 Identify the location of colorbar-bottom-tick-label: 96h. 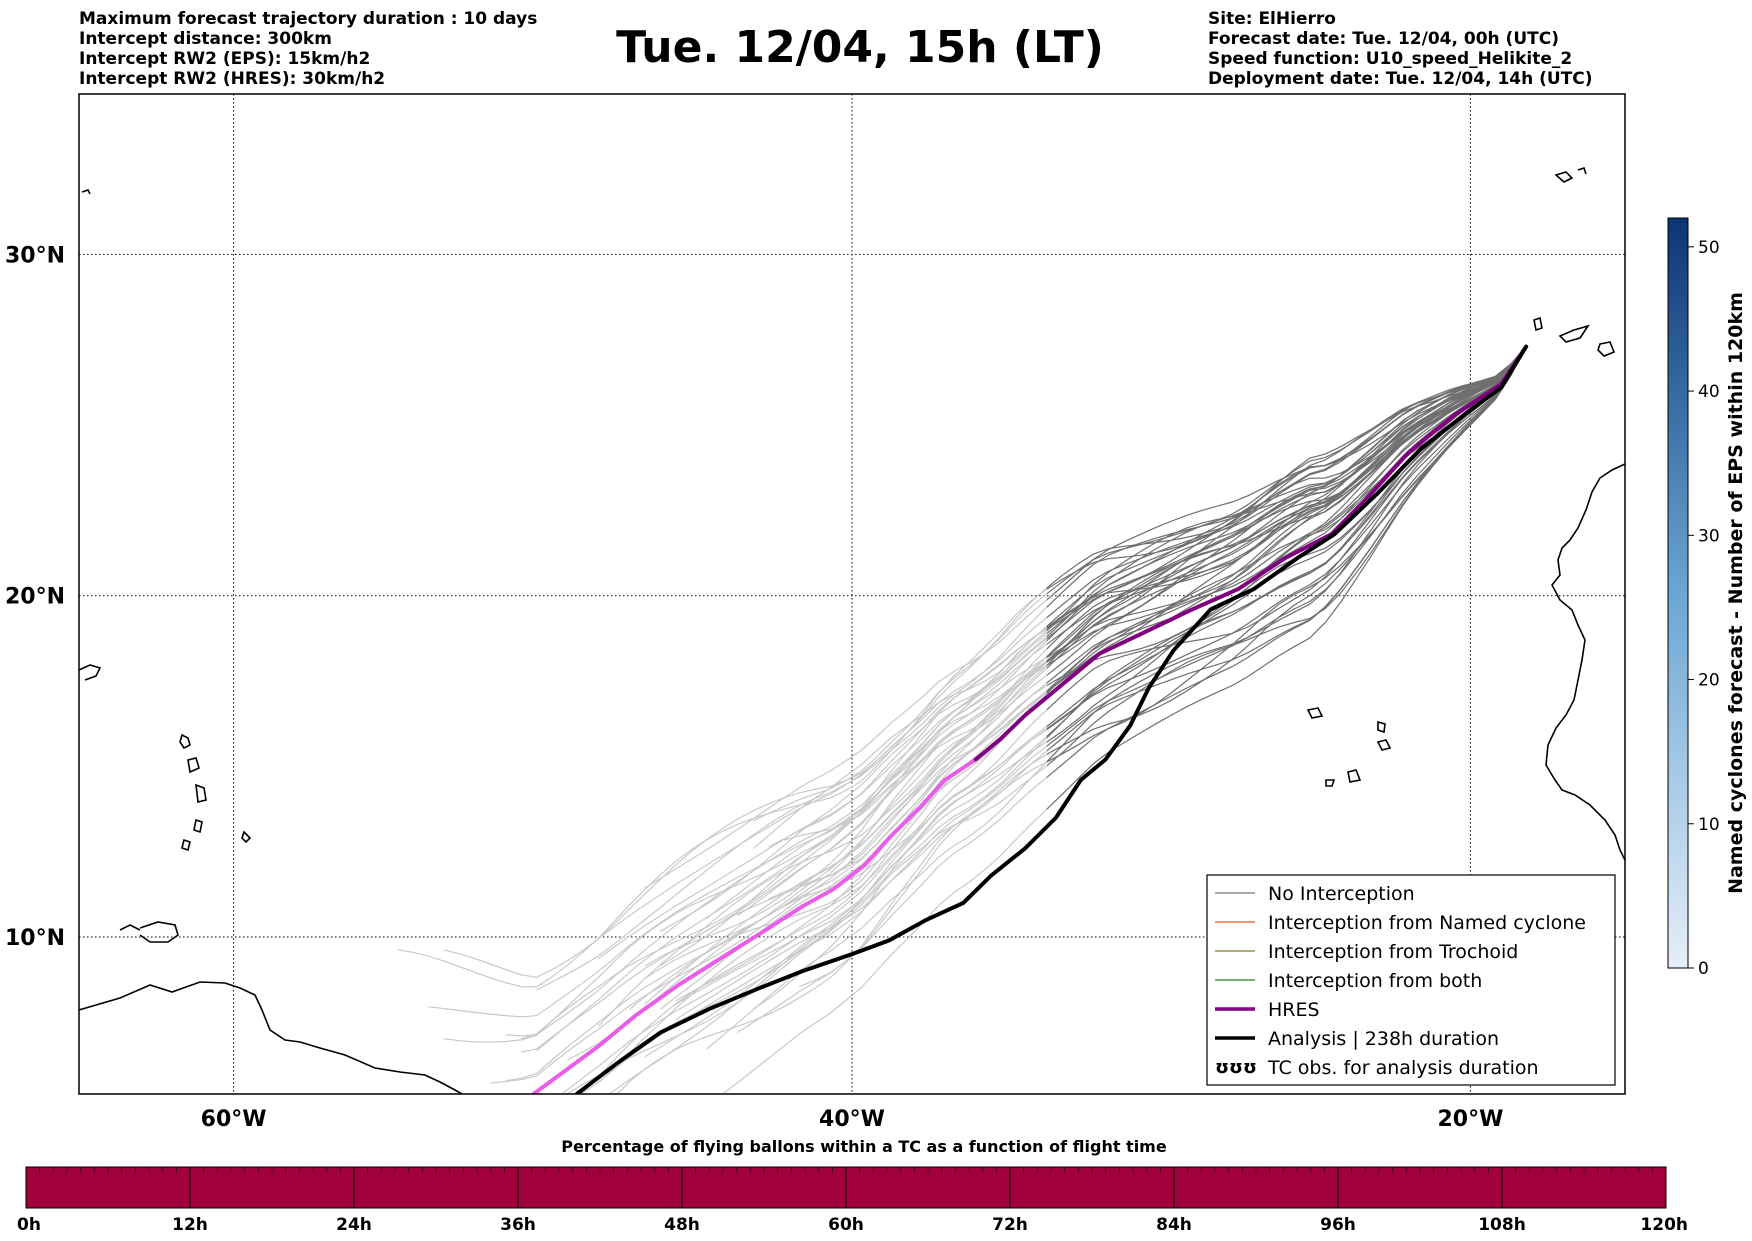
(1338, 1225).